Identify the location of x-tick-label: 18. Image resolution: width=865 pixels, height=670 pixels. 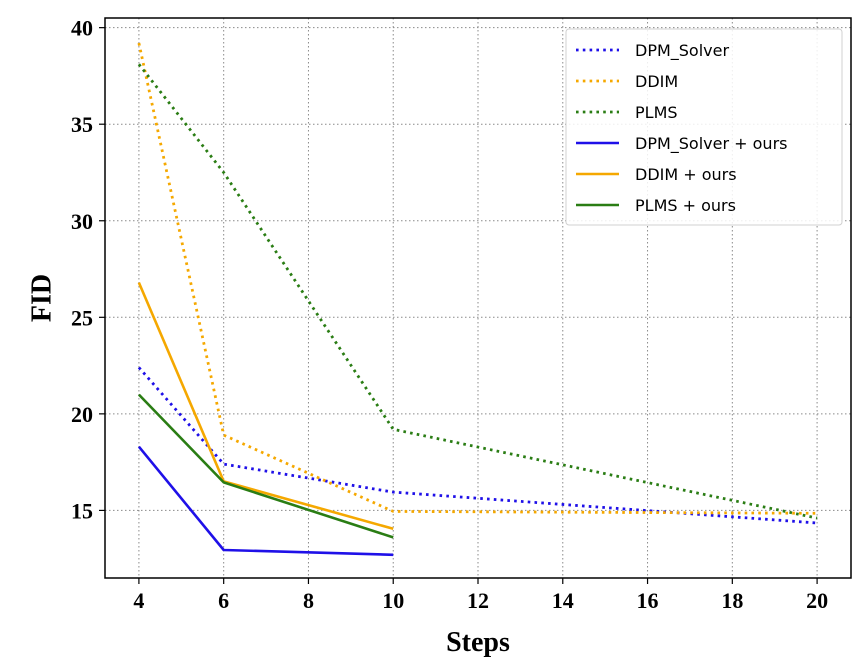
(732, 600).